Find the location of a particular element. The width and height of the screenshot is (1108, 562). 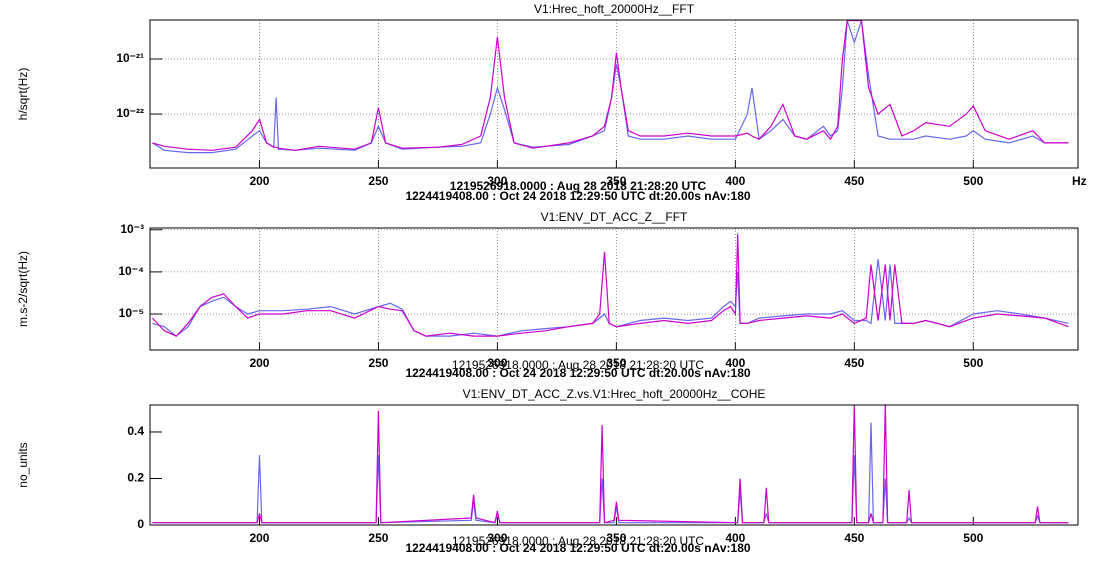

y-tick-label: 10⁻²¹ is located at coordinates (130, 58).